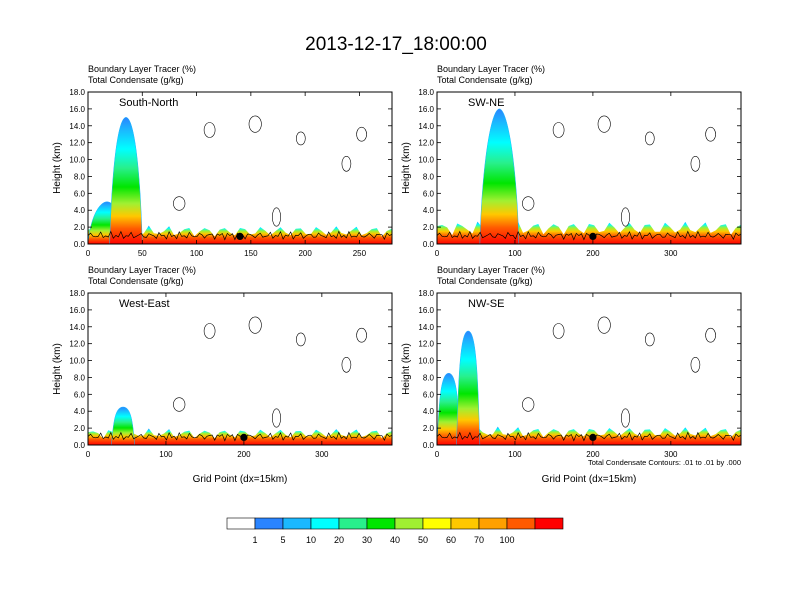  I want to click on panel-name: NW-SE, so click(486, 304).